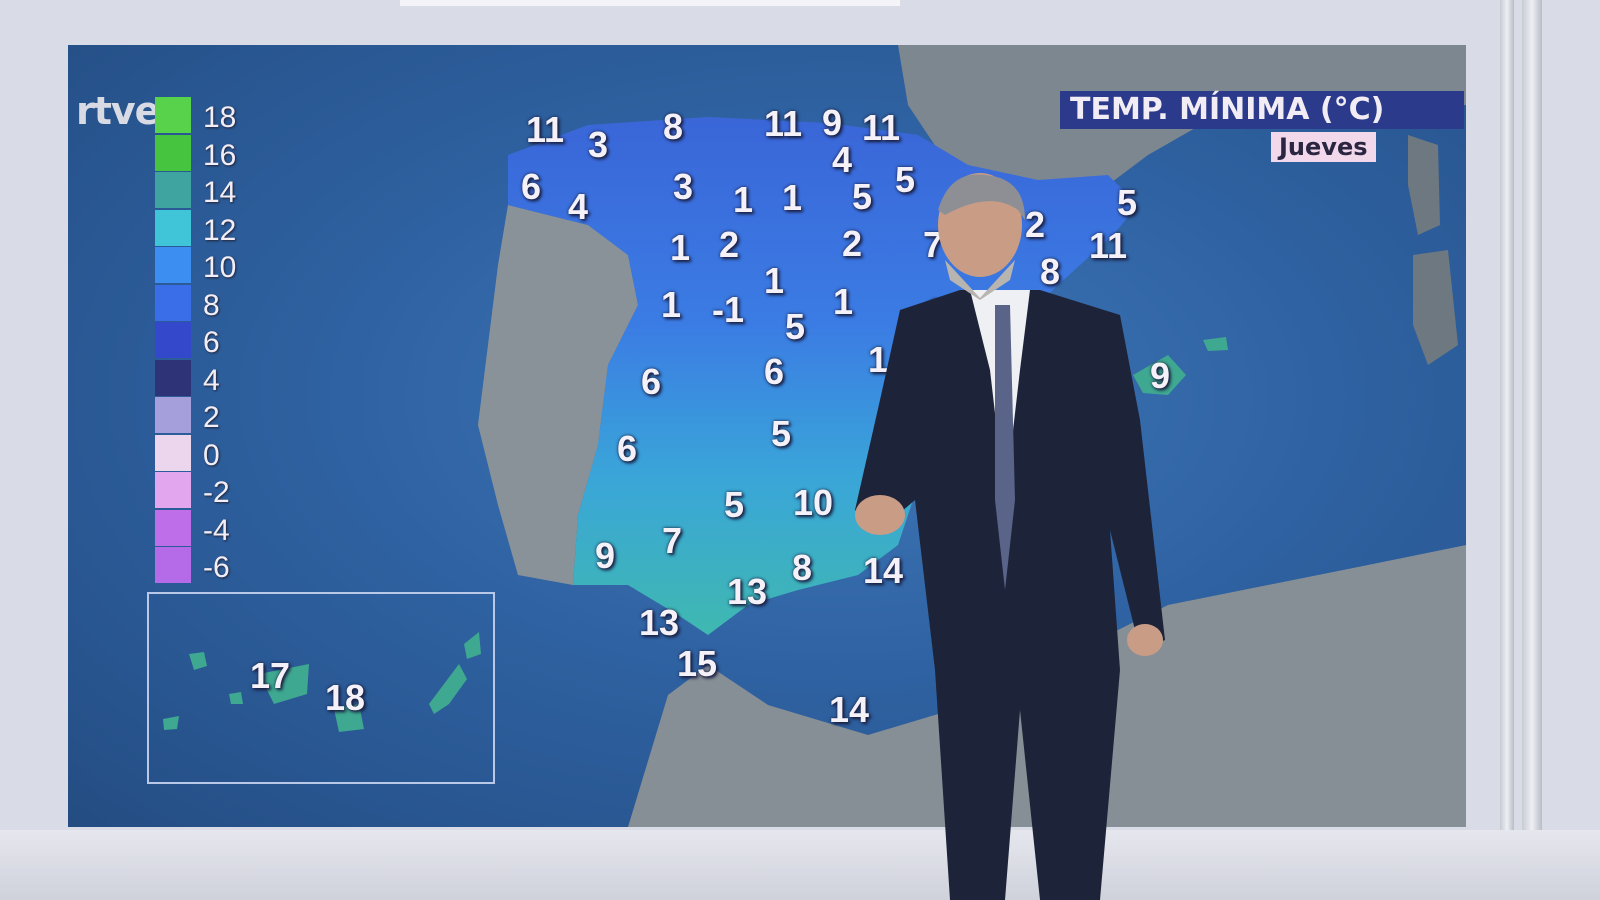 The height and width of the screenshot is (900, 1600). I want to click on day-label: Jueves, so click(1323, 147).